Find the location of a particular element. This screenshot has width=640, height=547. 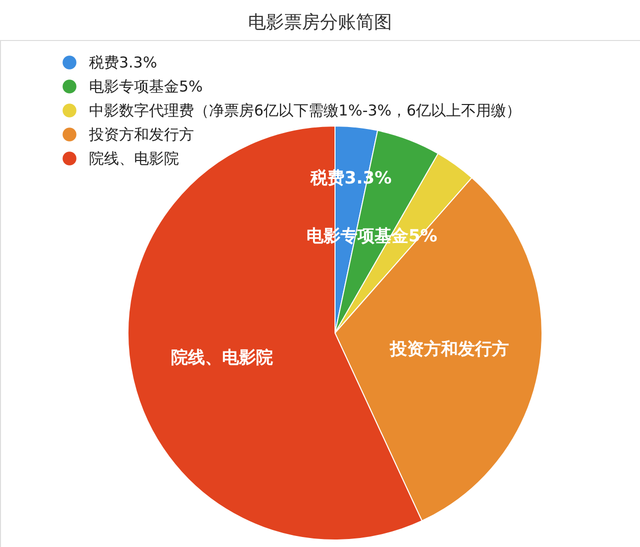

legend-label: 院线、电影院 is located at coordinates (134, 159).